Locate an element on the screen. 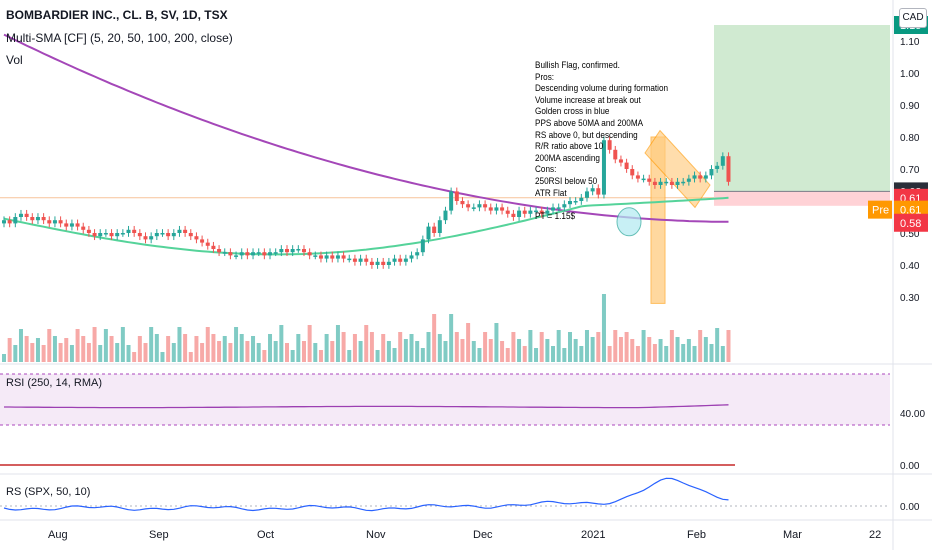 The height and width of the screenshot is (555, 932). note-line is located at coordinates (601, 205).